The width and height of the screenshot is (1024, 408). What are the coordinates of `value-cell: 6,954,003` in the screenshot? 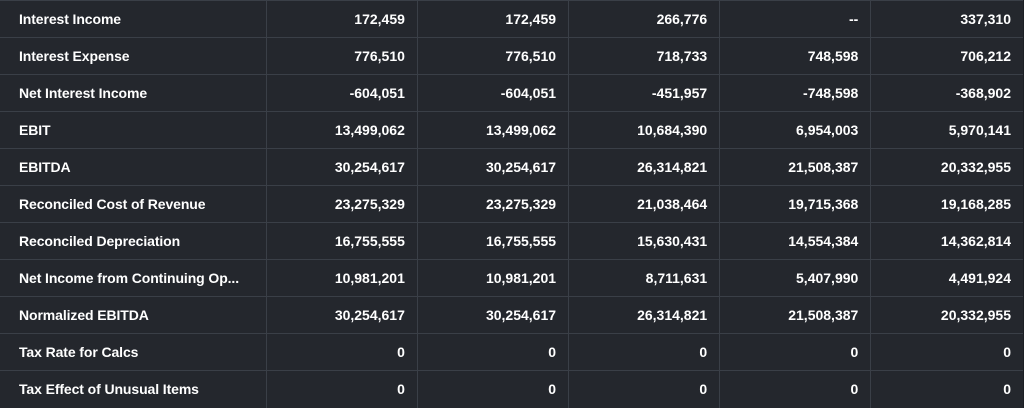 It's located at (795, 130).